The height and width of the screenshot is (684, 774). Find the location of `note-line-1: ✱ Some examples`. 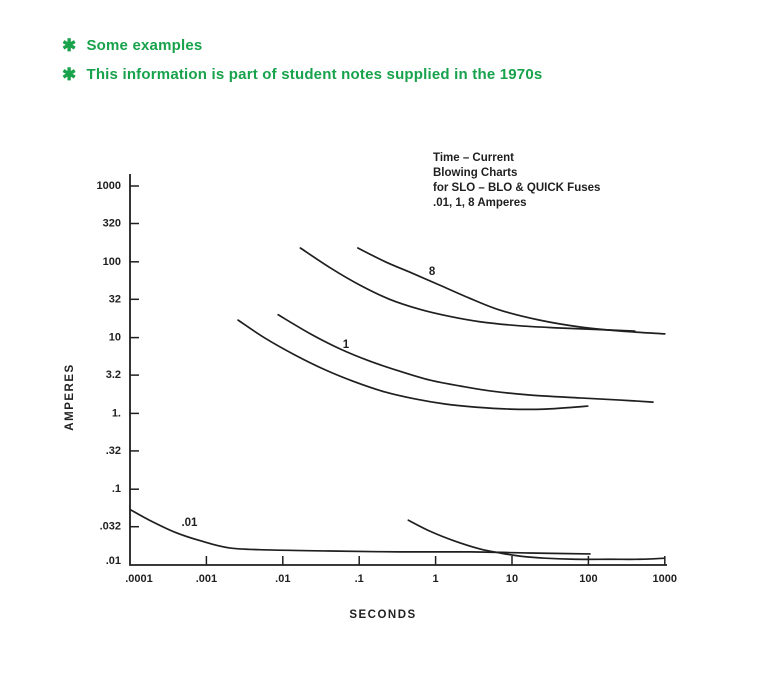

note-line-1: ✱ Some examples is located at coordinates (302, 46).